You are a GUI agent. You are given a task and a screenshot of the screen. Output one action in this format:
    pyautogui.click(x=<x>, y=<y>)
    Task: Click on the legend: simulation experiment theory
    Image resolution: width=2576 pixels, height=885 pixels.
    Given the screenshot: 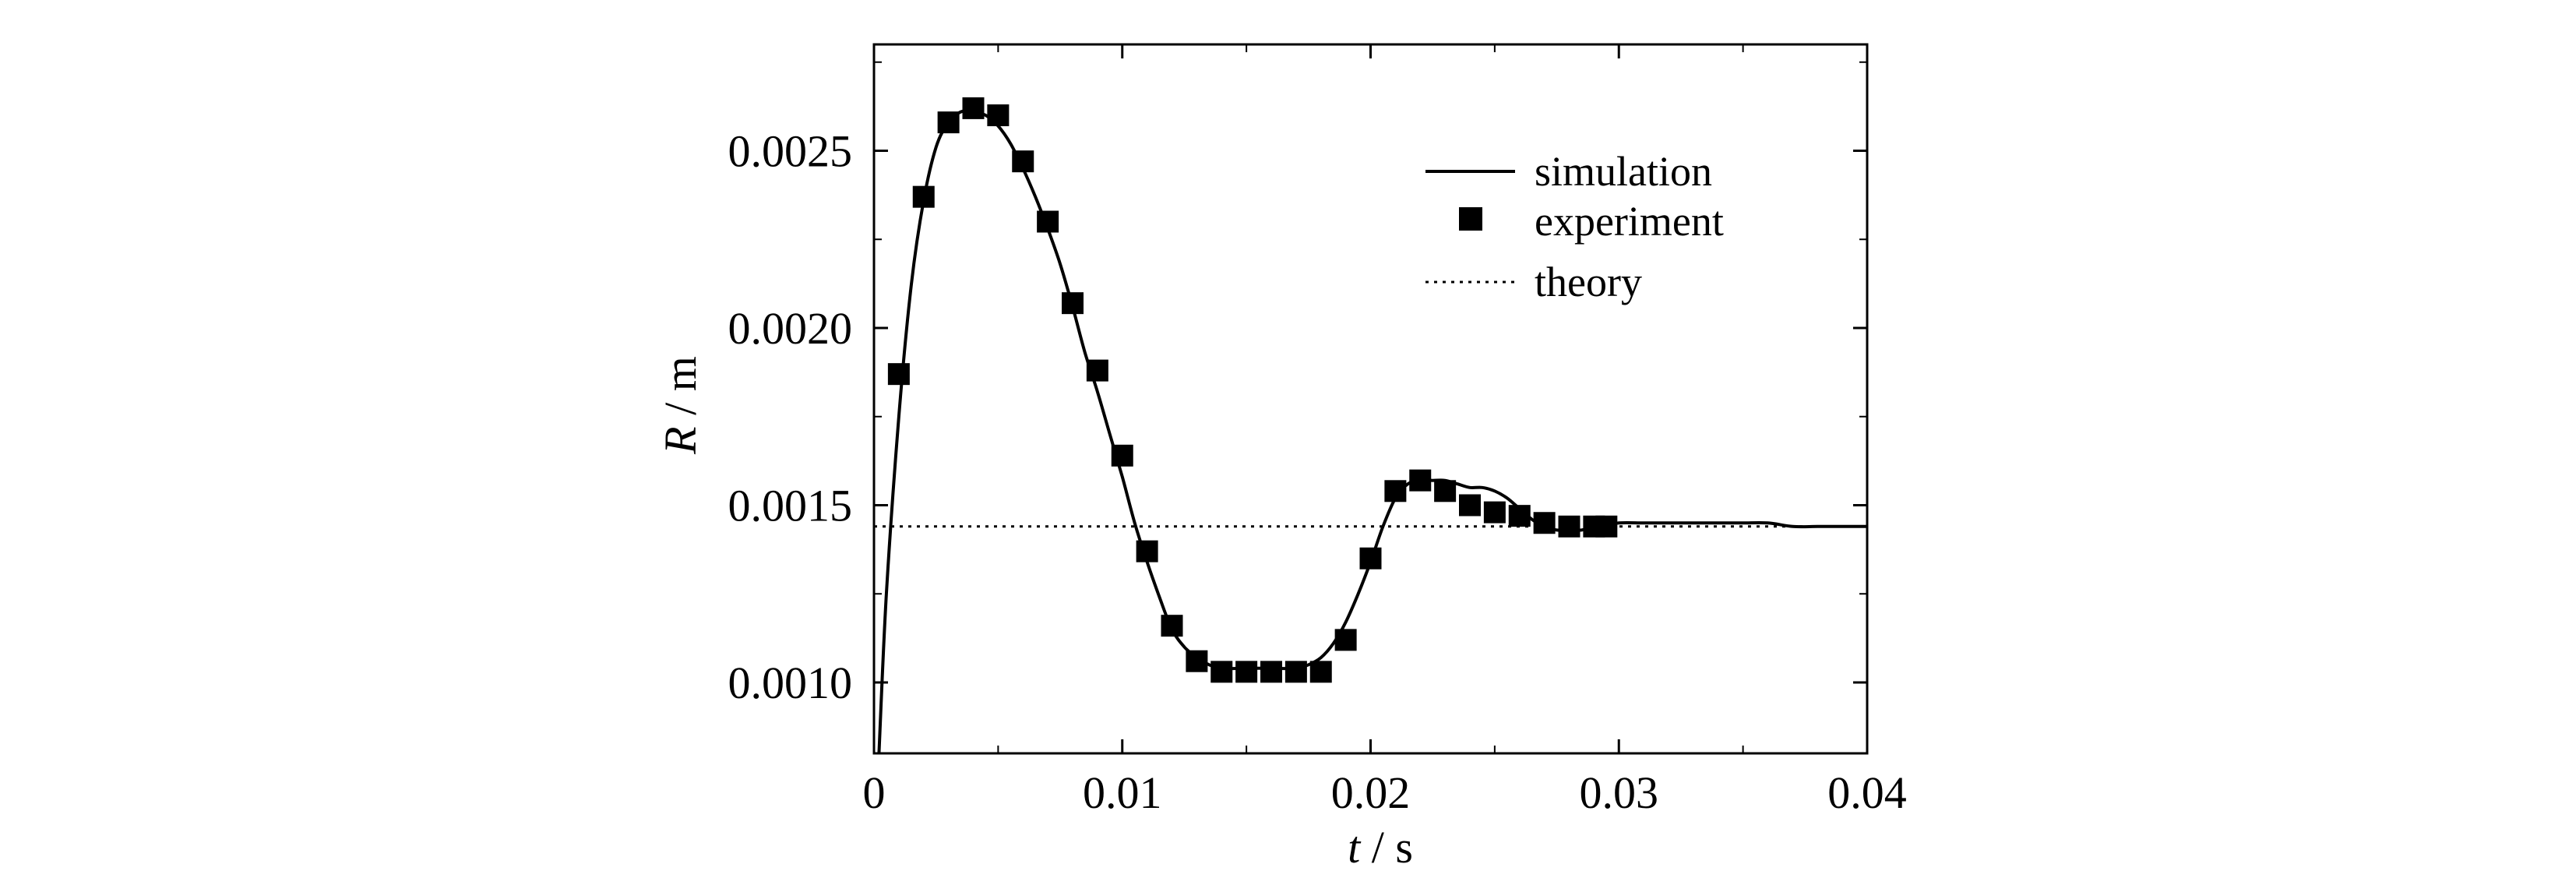 What is the action you would take?
    pyautogui.click(x=1574, y=226)
    